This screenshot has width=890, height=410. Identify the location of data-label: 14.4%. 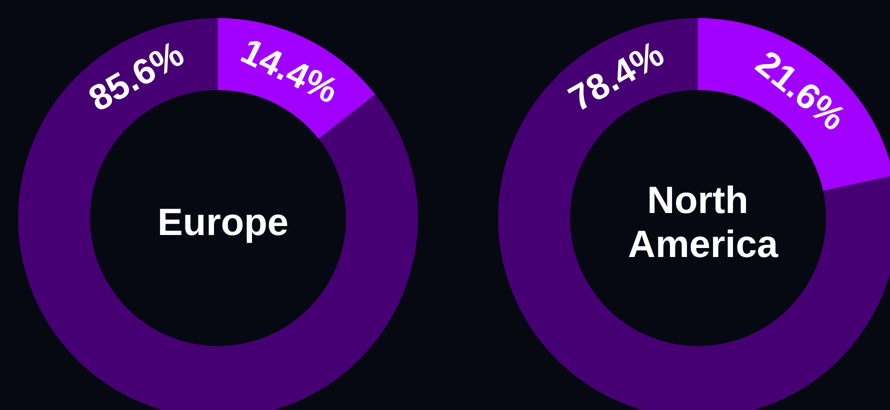
(289, 71).